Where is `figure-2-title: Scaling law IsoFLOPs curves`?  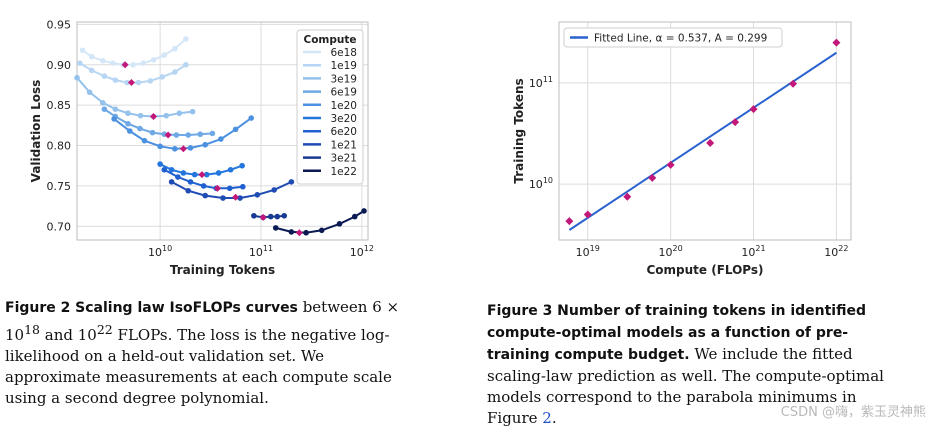
figure-2-title: Scaling law IsoFLOPs curves is located at coordinates (186, 308).